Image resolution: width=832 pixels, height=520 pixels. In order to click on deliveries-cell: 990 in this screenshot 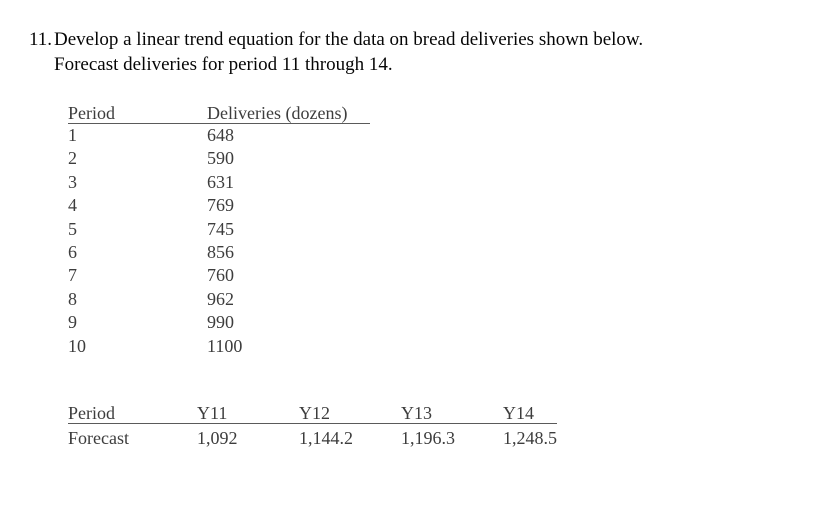, I will do `click(220, 322)`.